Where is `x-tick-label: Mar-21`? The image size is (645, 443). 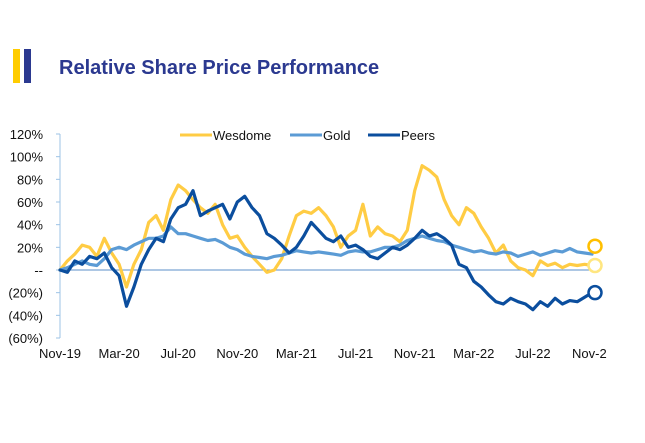 x-tick-label: Mar-21 is located at coordinates (296, 353).